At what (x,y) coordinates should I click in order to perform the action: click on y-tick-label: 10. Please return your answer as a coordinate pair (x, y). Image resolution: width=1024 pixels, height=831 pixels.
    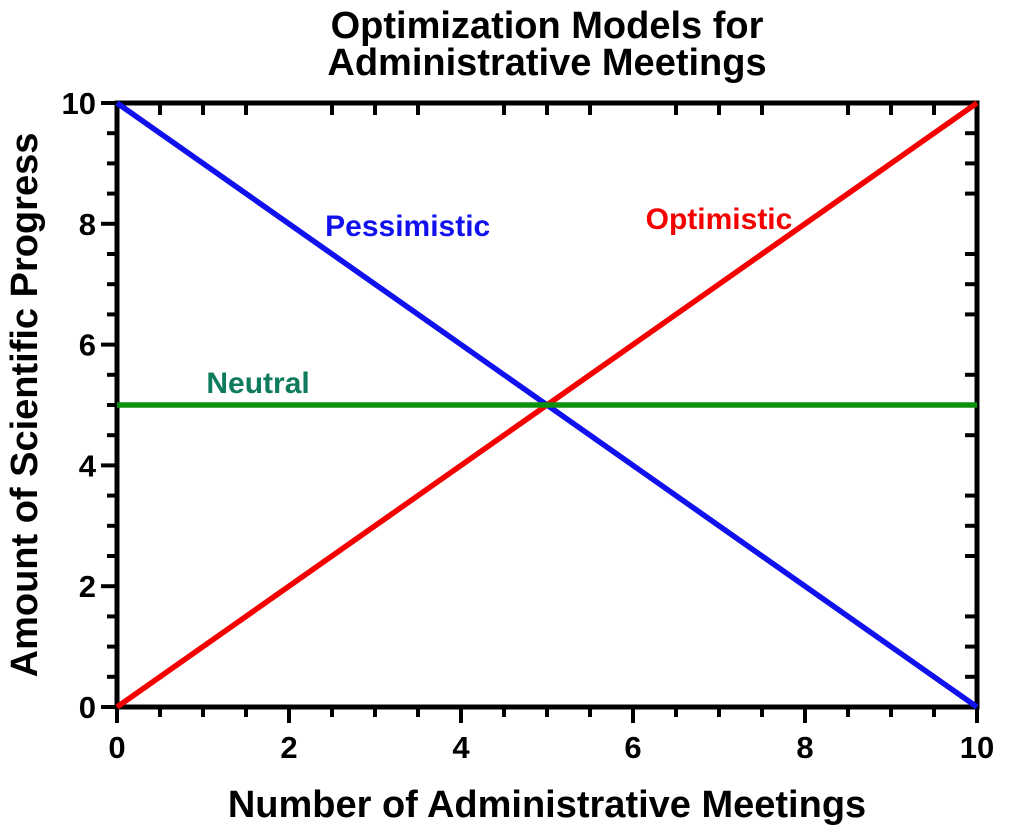
    Looking at the image, I should click on (79, 103).